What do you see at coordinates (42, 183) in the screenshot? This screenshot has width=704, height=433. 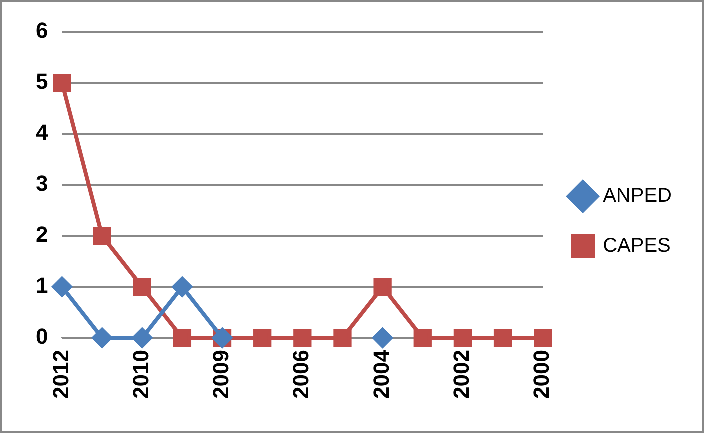 I see `y-tick-label: 3` at bounding box center [42, 183].